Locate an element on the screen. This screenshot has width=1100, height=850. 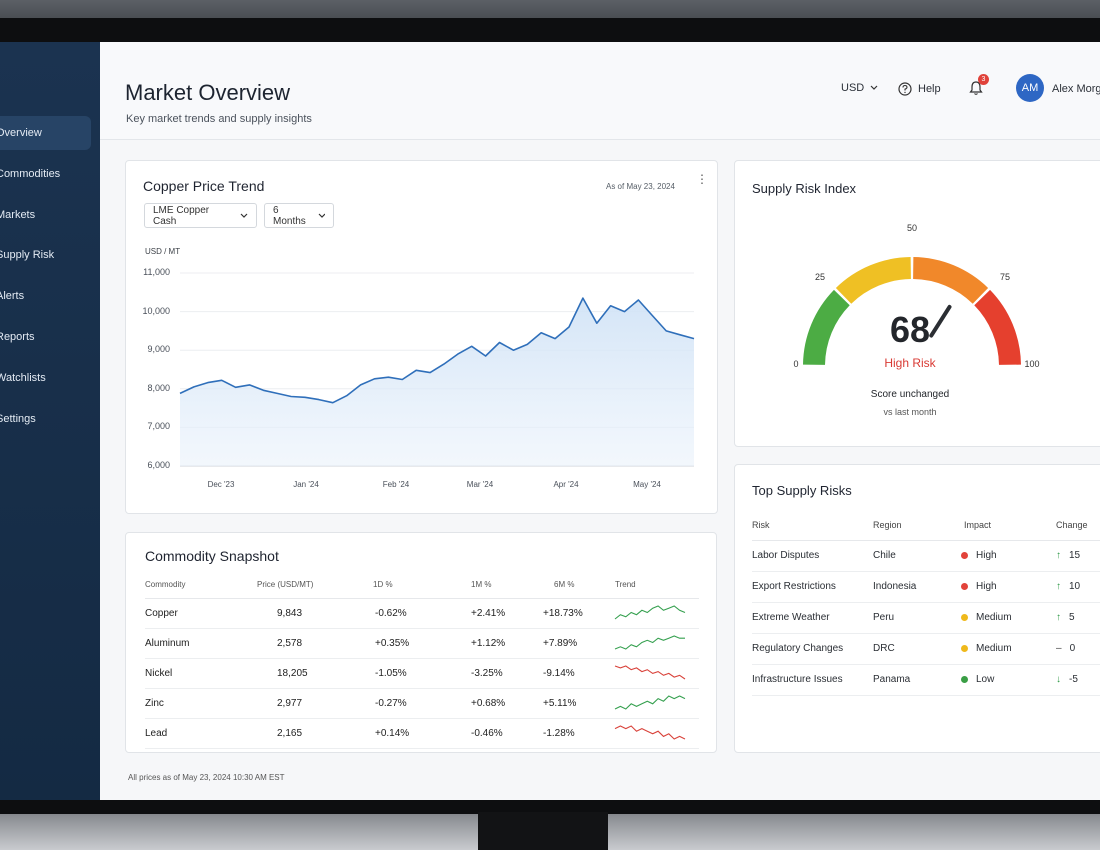
risk-change: –0 is located at coordinates (1078, 649).